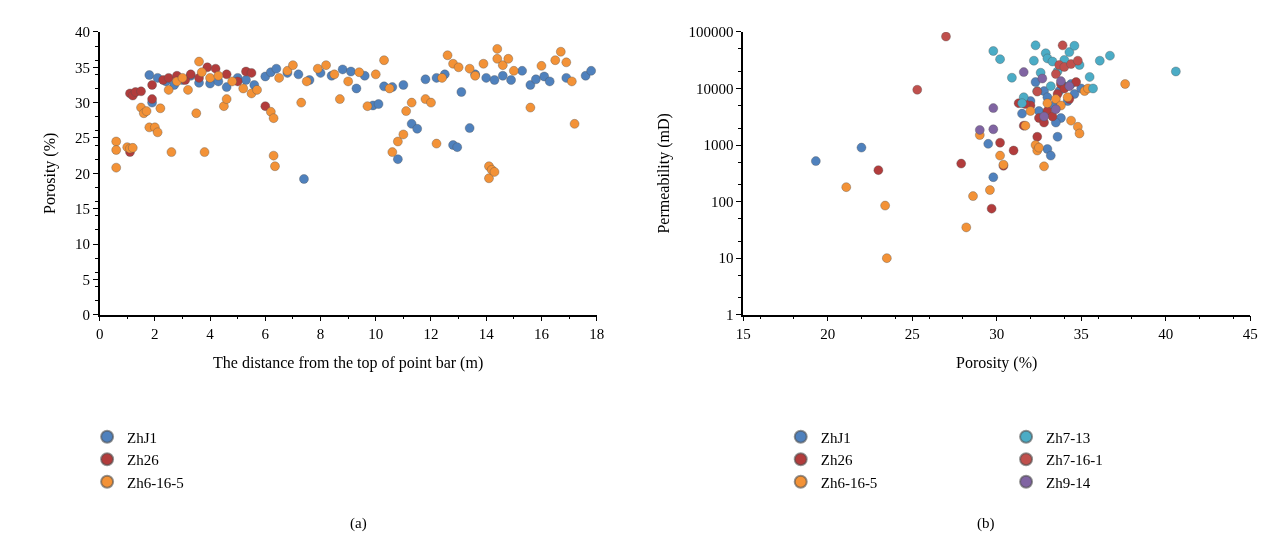 The image size is (1286, 552). Describe the element at coordinates (358, 523) in the screenshot. I see `text: (a)` at that location.